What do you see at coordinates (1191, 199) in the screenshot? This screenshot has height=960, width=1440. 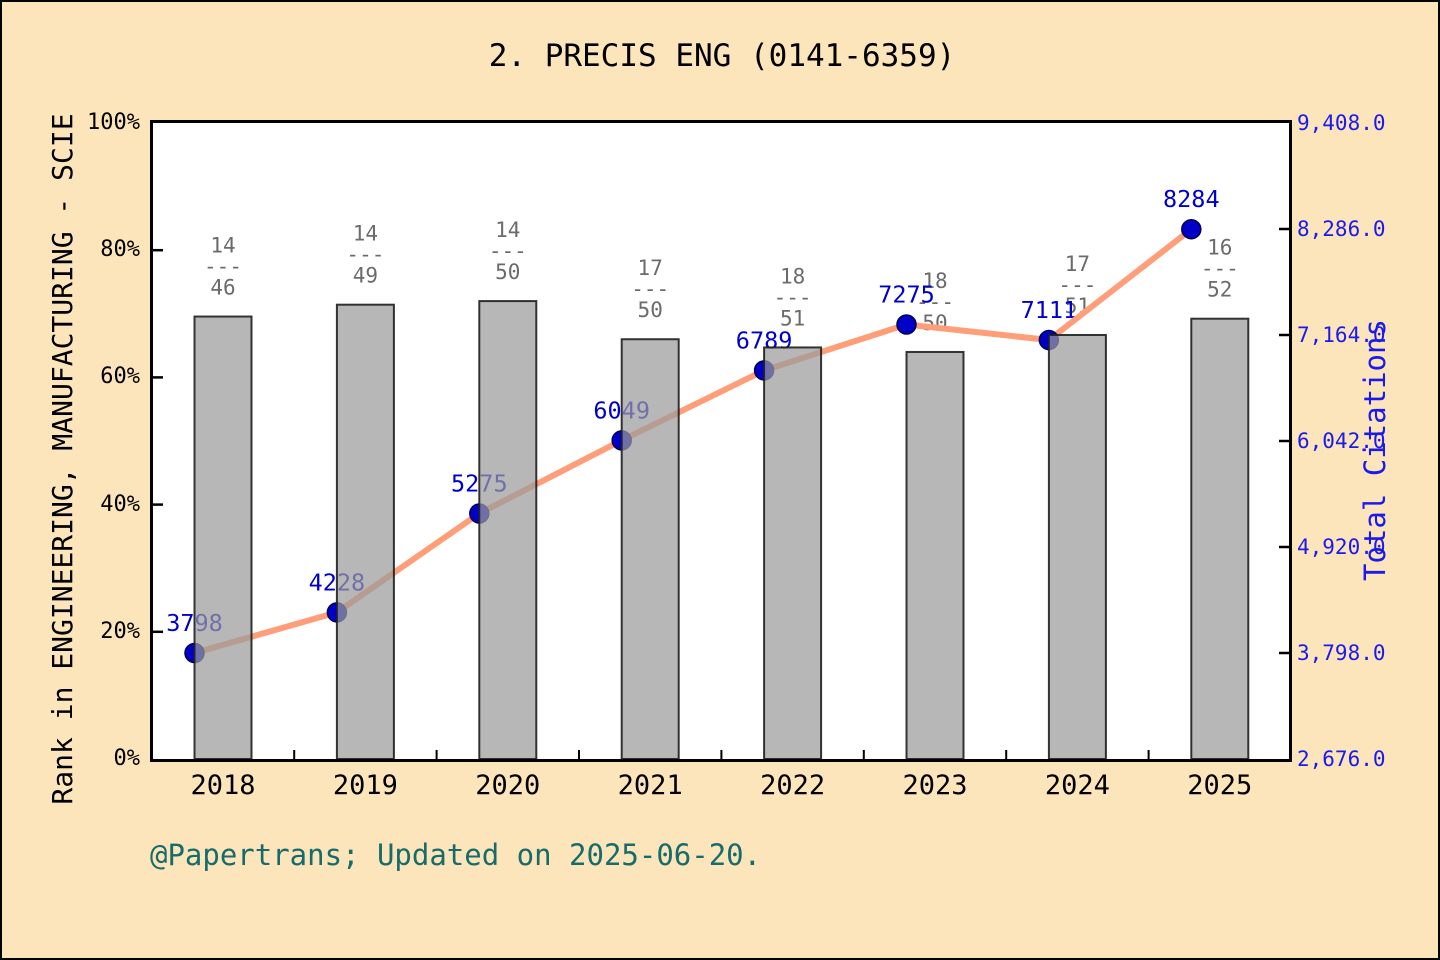 I see `citation-value-label: 8284` at bounding box center [1191, 199].